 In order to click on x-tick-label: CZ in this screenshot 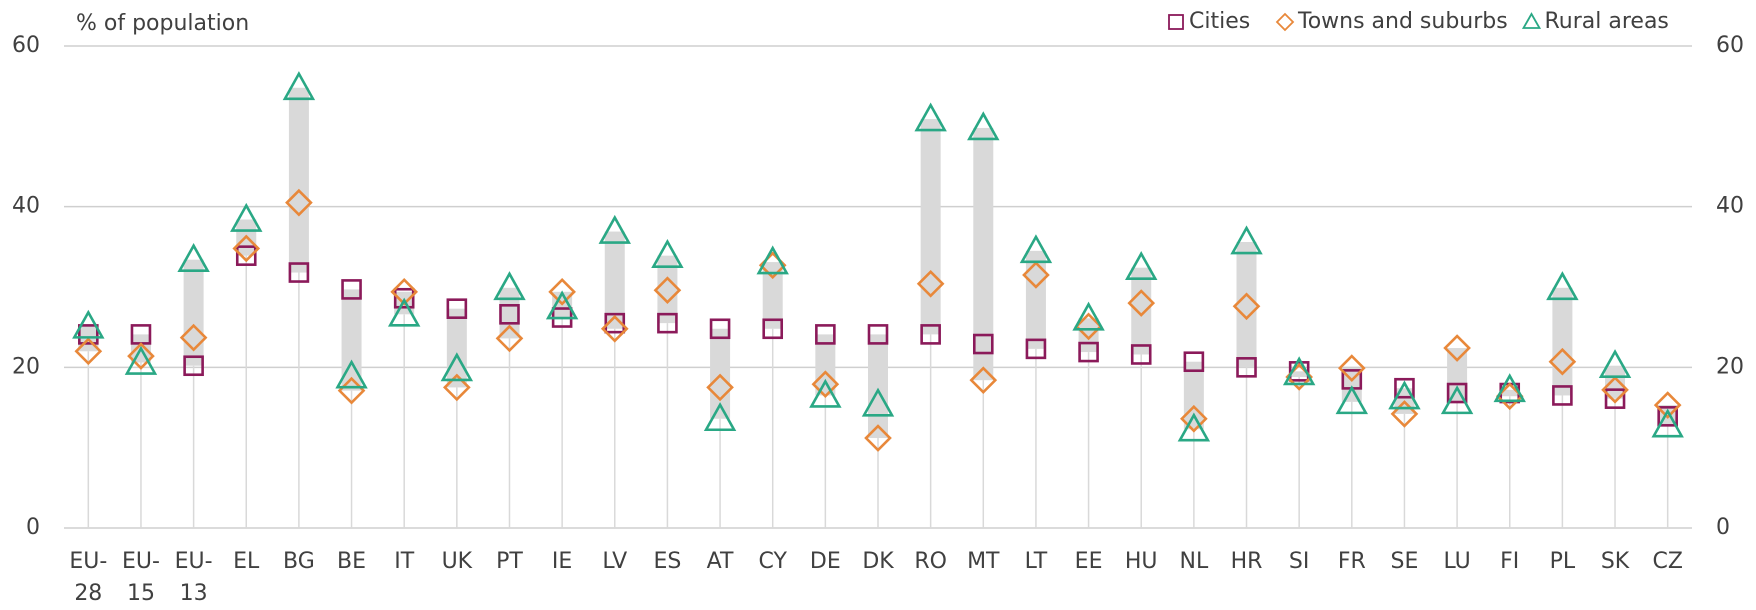, I will do `click(1667, 561)`.